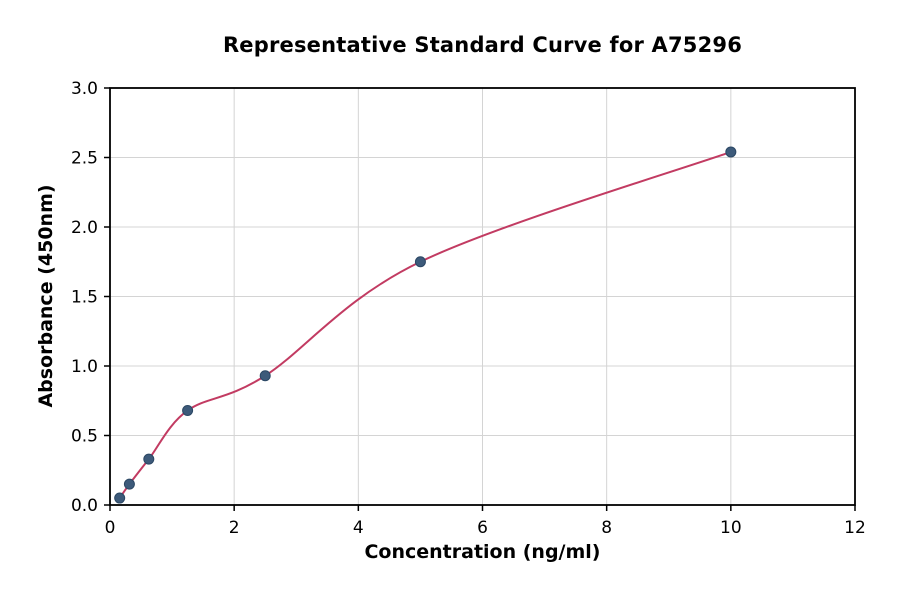  What do you see at coordinates (731, 528) in the screenshot?
I see `x-tick-label: 10` at bounding box center [731, 528].